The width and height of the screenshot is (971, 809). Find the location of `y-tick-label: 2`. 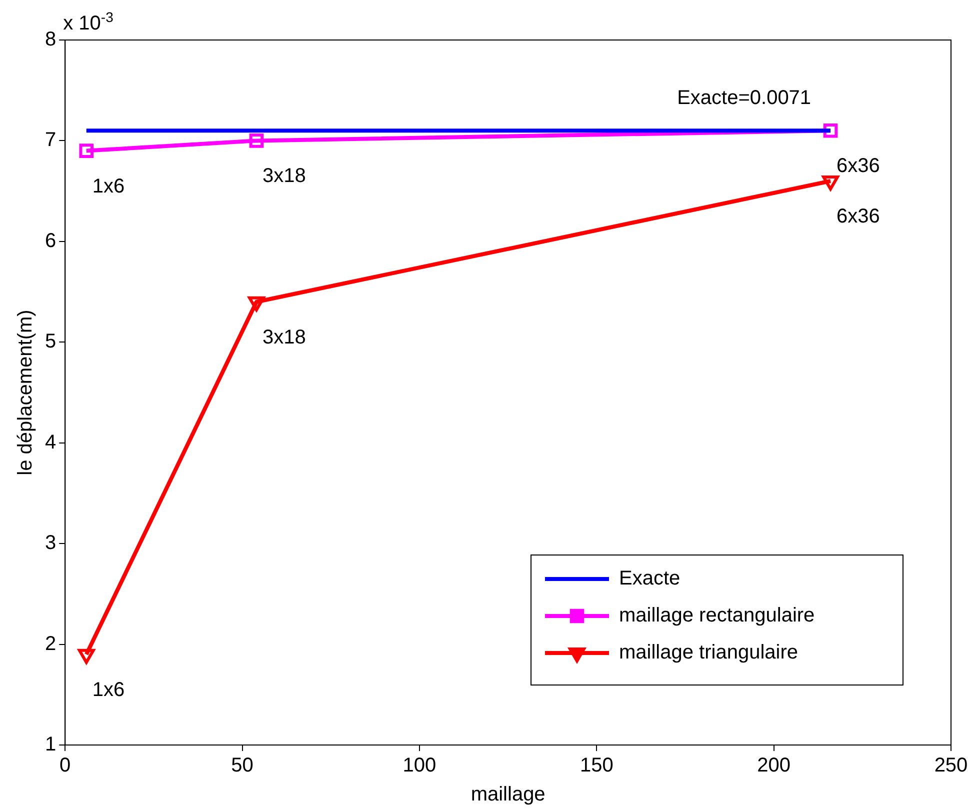

y-tick-label: 2 is located at coordinates (50, 643).